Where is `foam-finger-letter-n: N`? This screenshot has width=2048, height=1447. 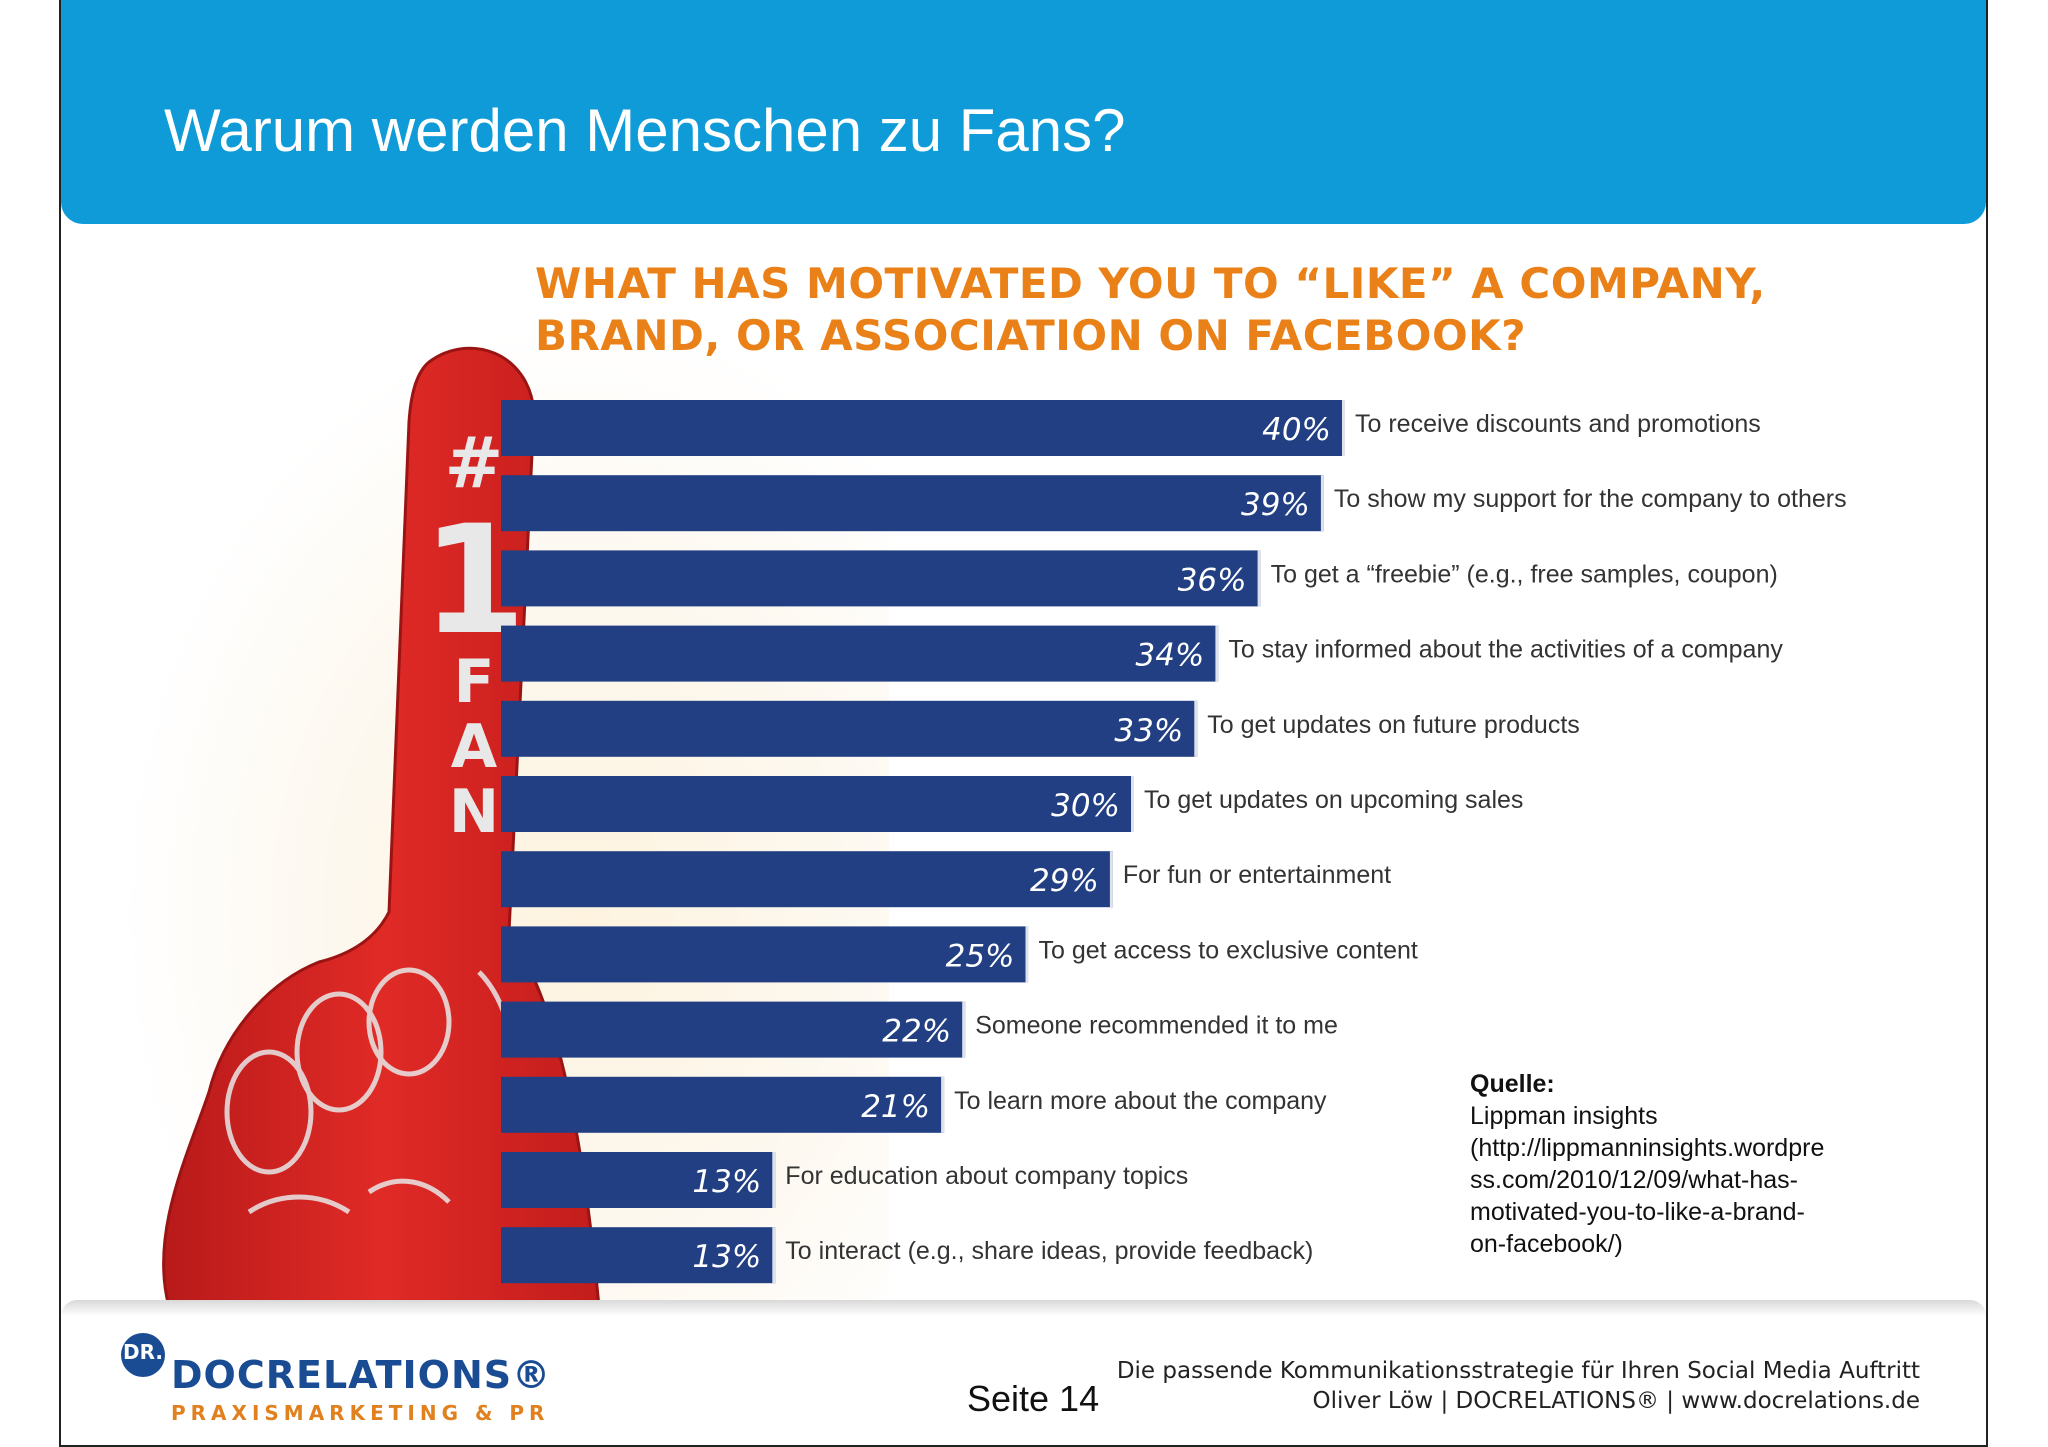
foam-finger-letter-n: N is located at coordinates (474, 812).